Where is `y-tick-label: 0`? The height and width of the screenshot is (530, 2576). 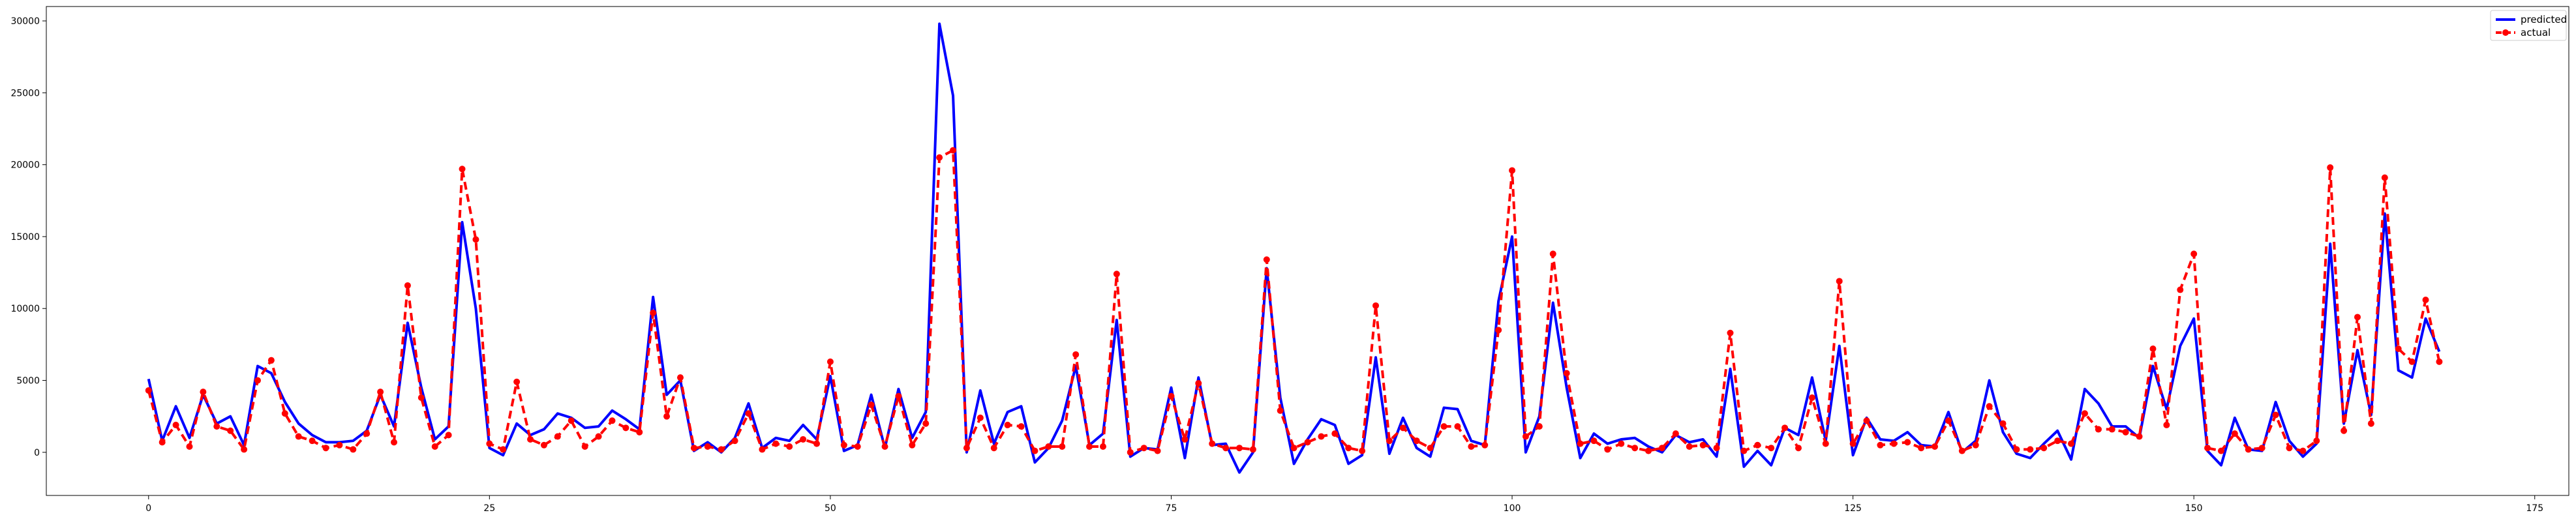 y-tick-label: 0 is located at coordinates (37, 453).